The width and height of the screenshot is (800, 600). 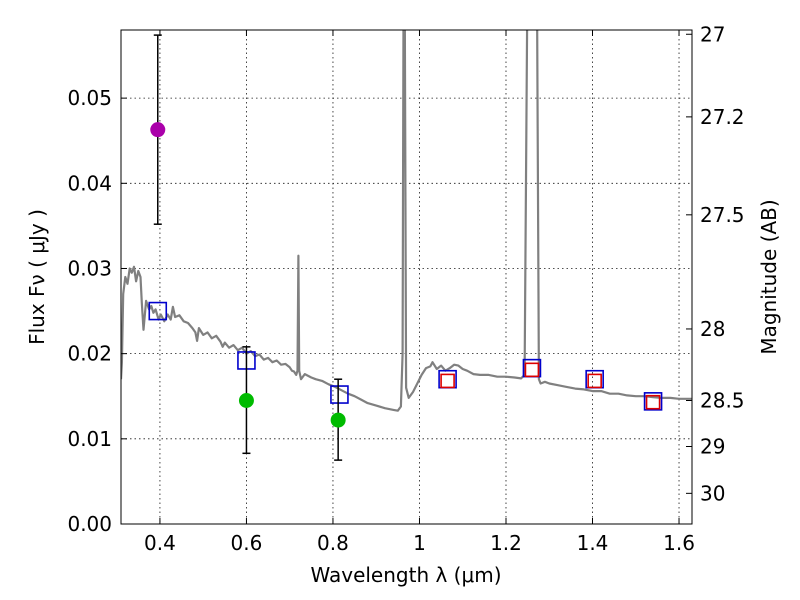 I want to click on y2-tick-label: 28, so click(x=712, y=329).